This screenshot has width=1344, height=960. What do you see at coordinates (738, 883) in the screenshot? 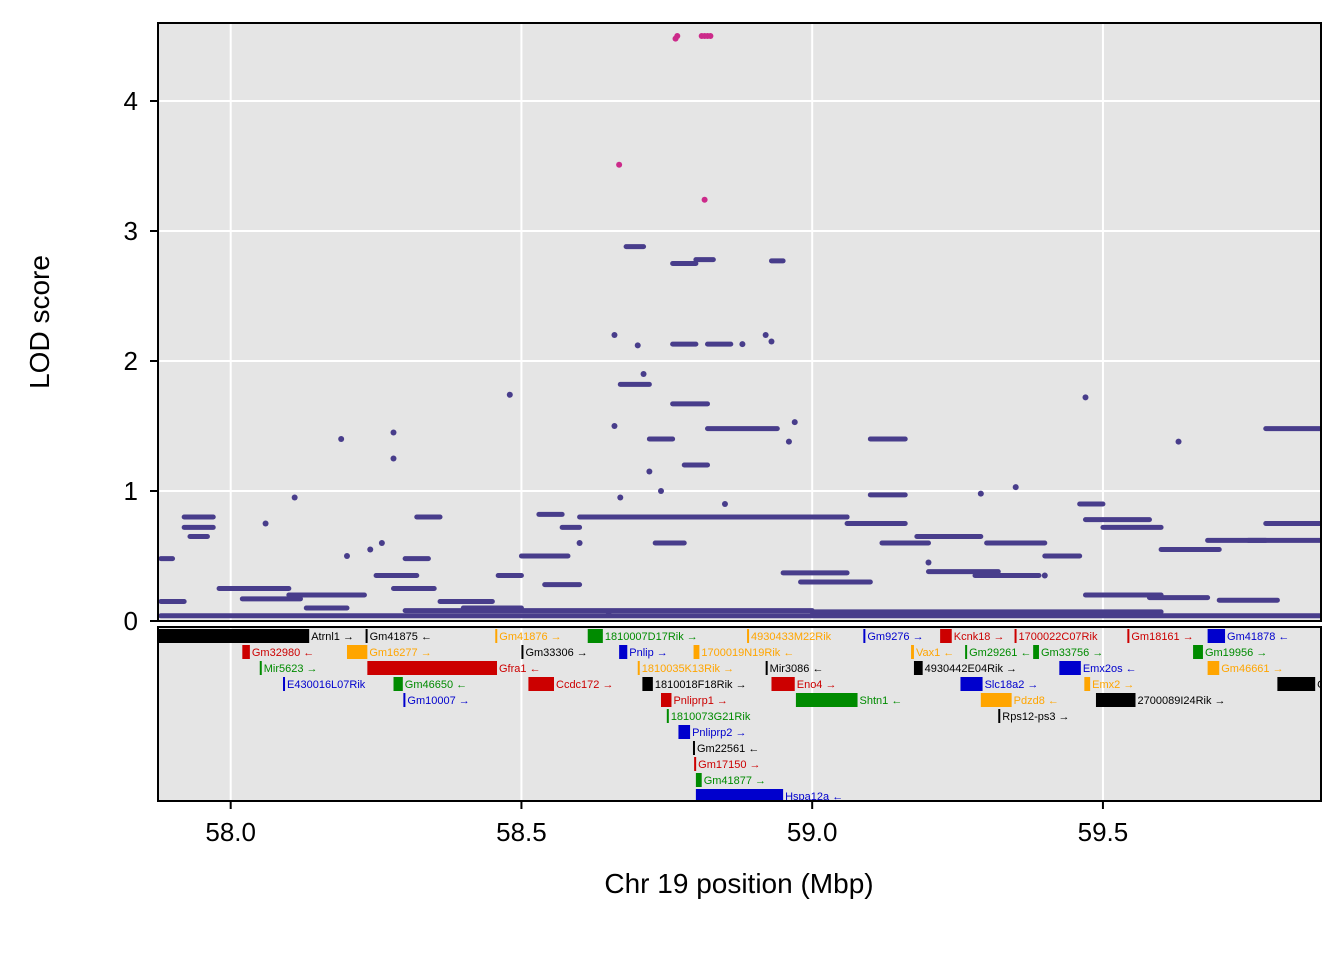
I see `x-axis-title: Chr 19 position (Mbp)` at bounding box center [738, 883].